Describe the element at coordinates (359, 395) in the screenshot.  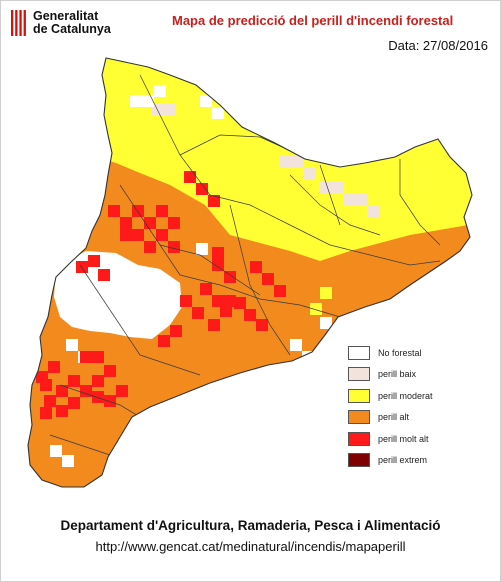
I see `legend-swatch-perill-moderat` at that location.